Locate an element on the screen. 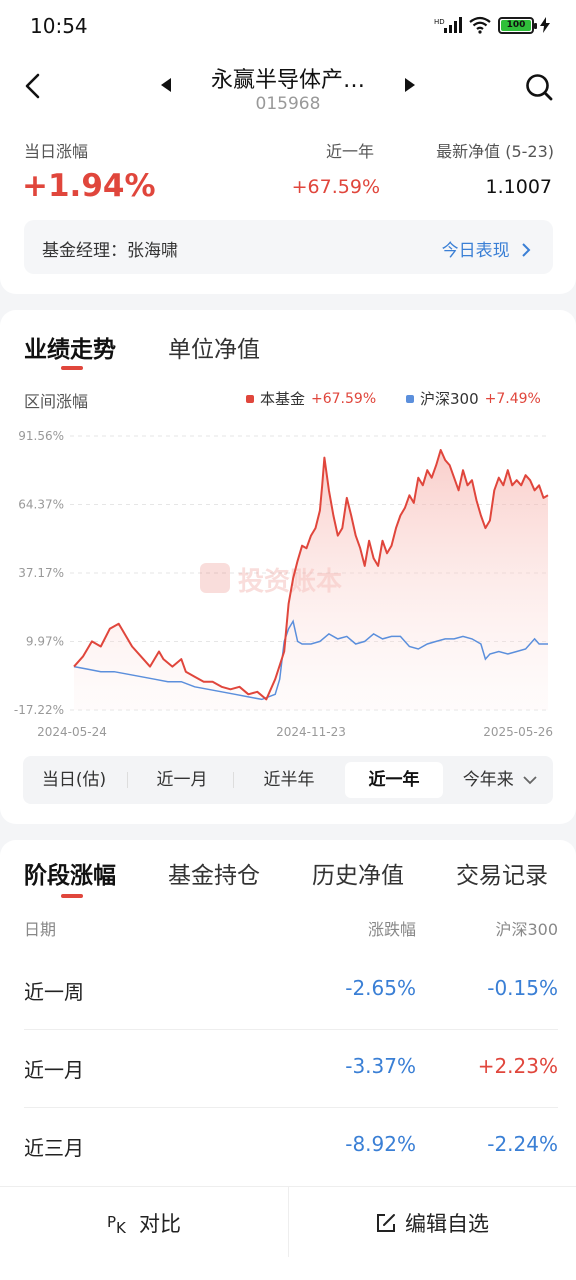 The width and height of the screenshot is (576, 1280). index-series-line is located at coordinates (310, 660).